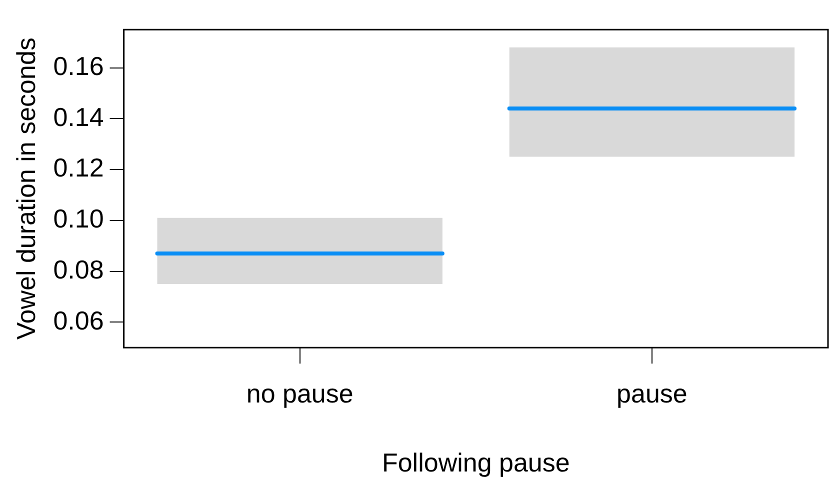 Image resolution: width=837 pixels, height=492 pixels. What do you see at coordinates (25, 189) in the screenshot?
I see `y-axis-title: Vowel duration in seconds` at bounding box center [25, 189].